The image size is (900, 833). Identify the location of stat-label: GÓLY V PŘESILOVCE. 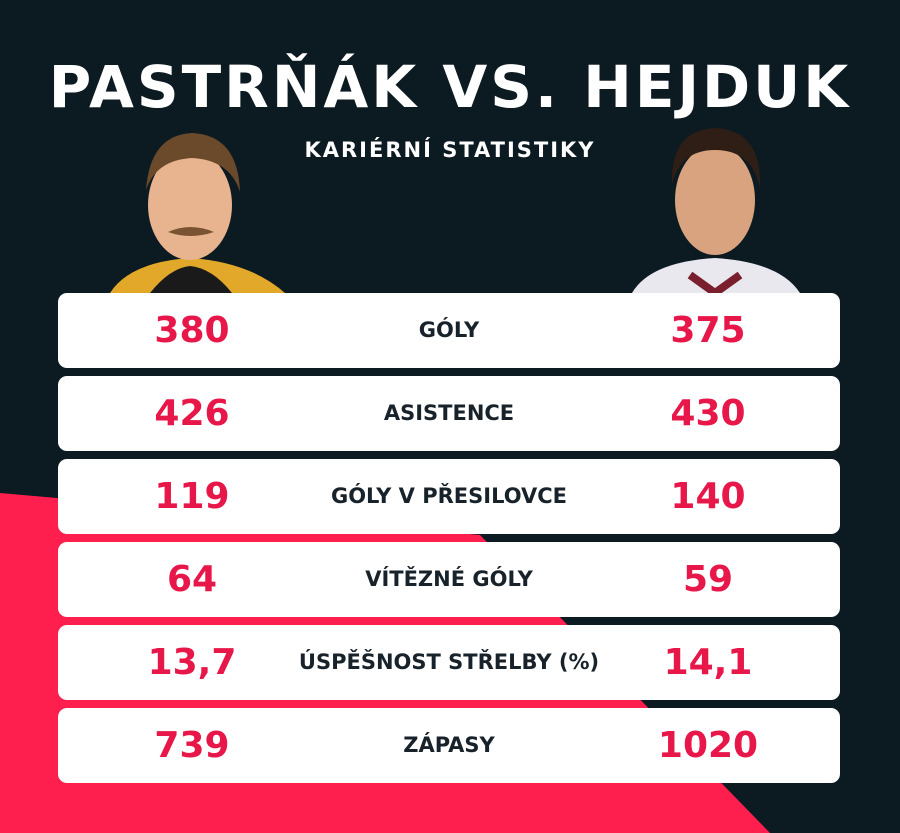
(449, 496).